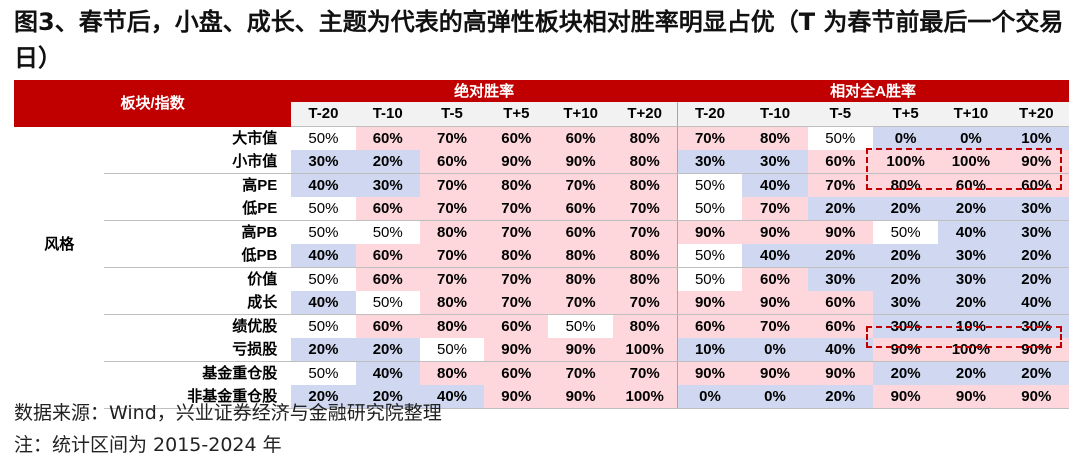 Image resolution: width=1080 pixels, height=462 pixels. Describe the element at coordinates (323, 162) in the screenshot. I see `abs-win-cell: 30%` at that location.